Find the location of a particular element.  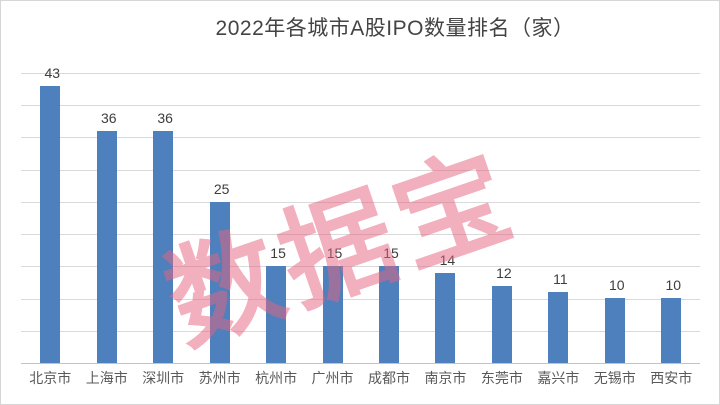

category-label-上海市: 上海市 is located at coordinates (106, 378).